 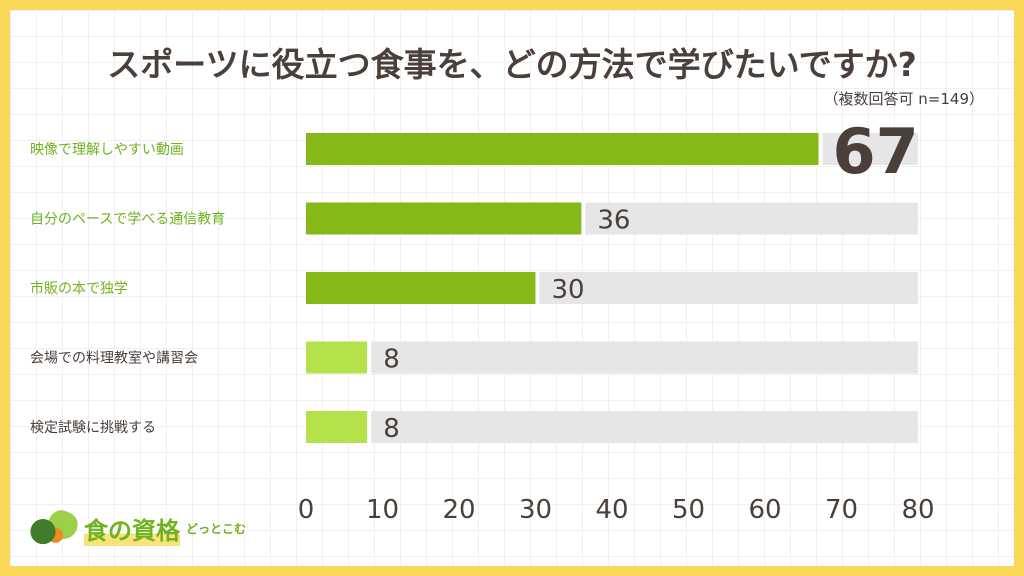 What do you see at coordinates (535, 510) in the screenshot?
I see `x-tick-label: 30` at bounding box center [535, 510].